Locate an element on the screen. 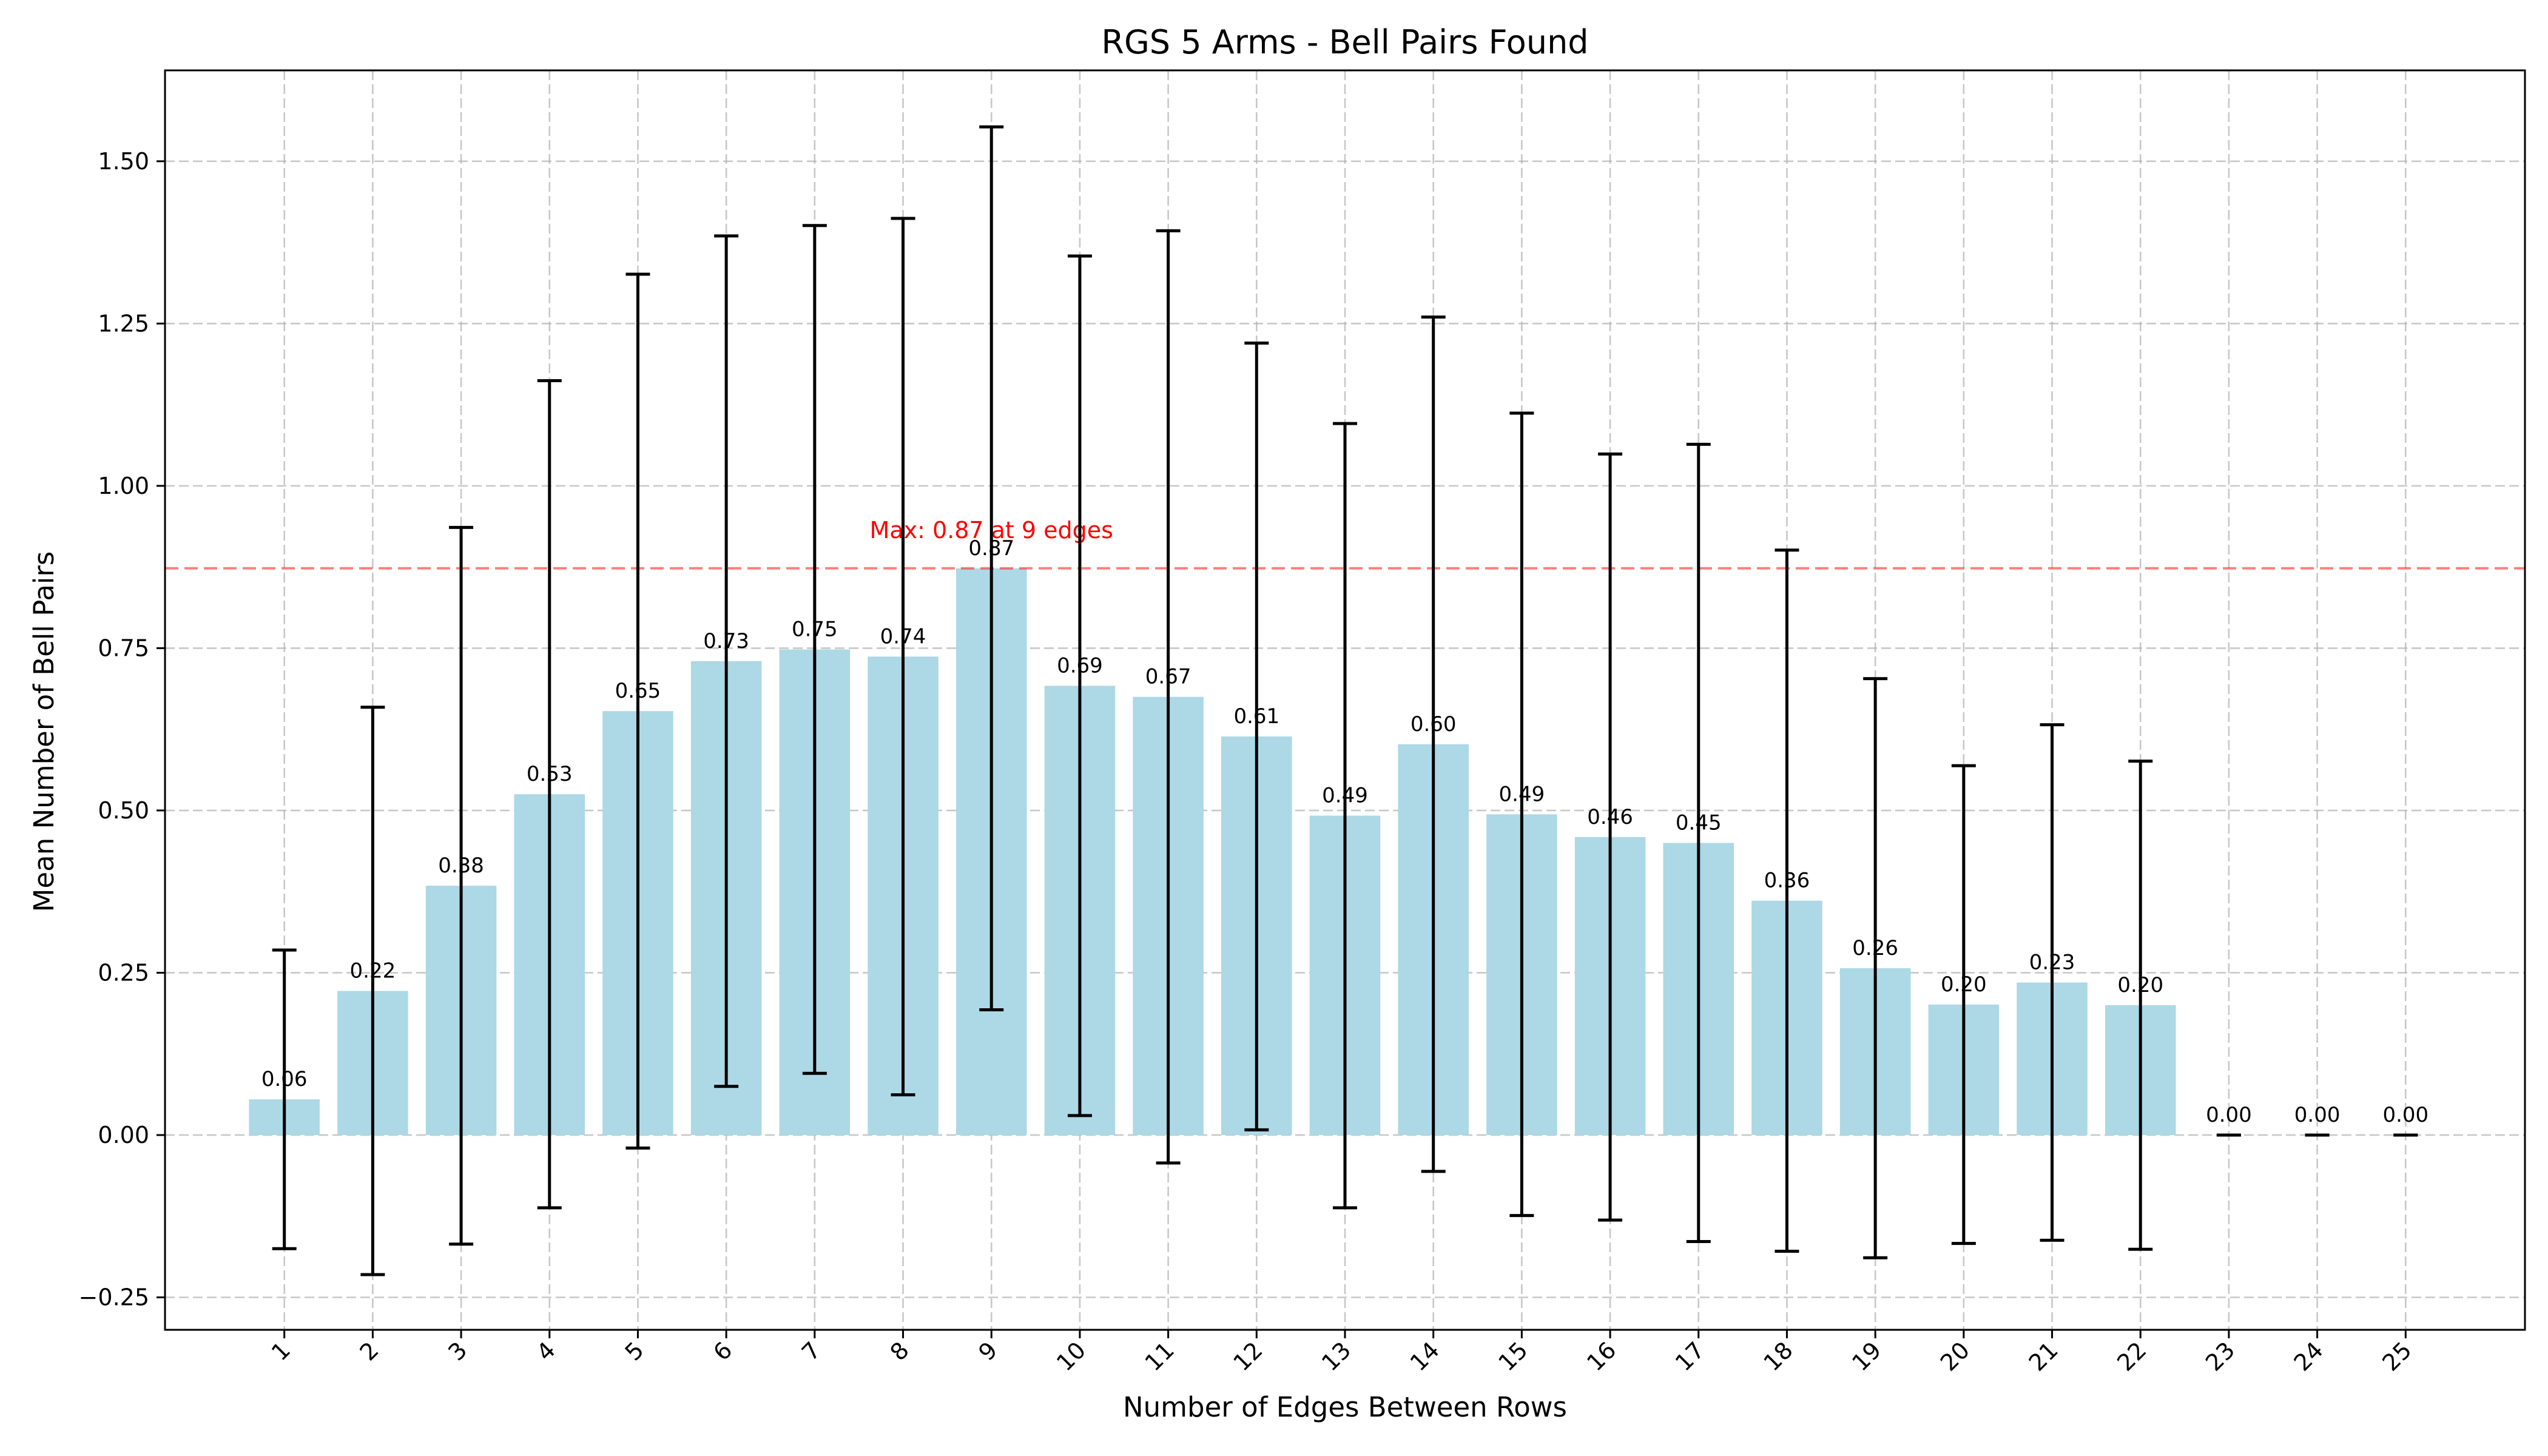 The width and height of the screenshot is (2548, 1456). data-label-14: 0.60 is located at coordinates (1433, 724).